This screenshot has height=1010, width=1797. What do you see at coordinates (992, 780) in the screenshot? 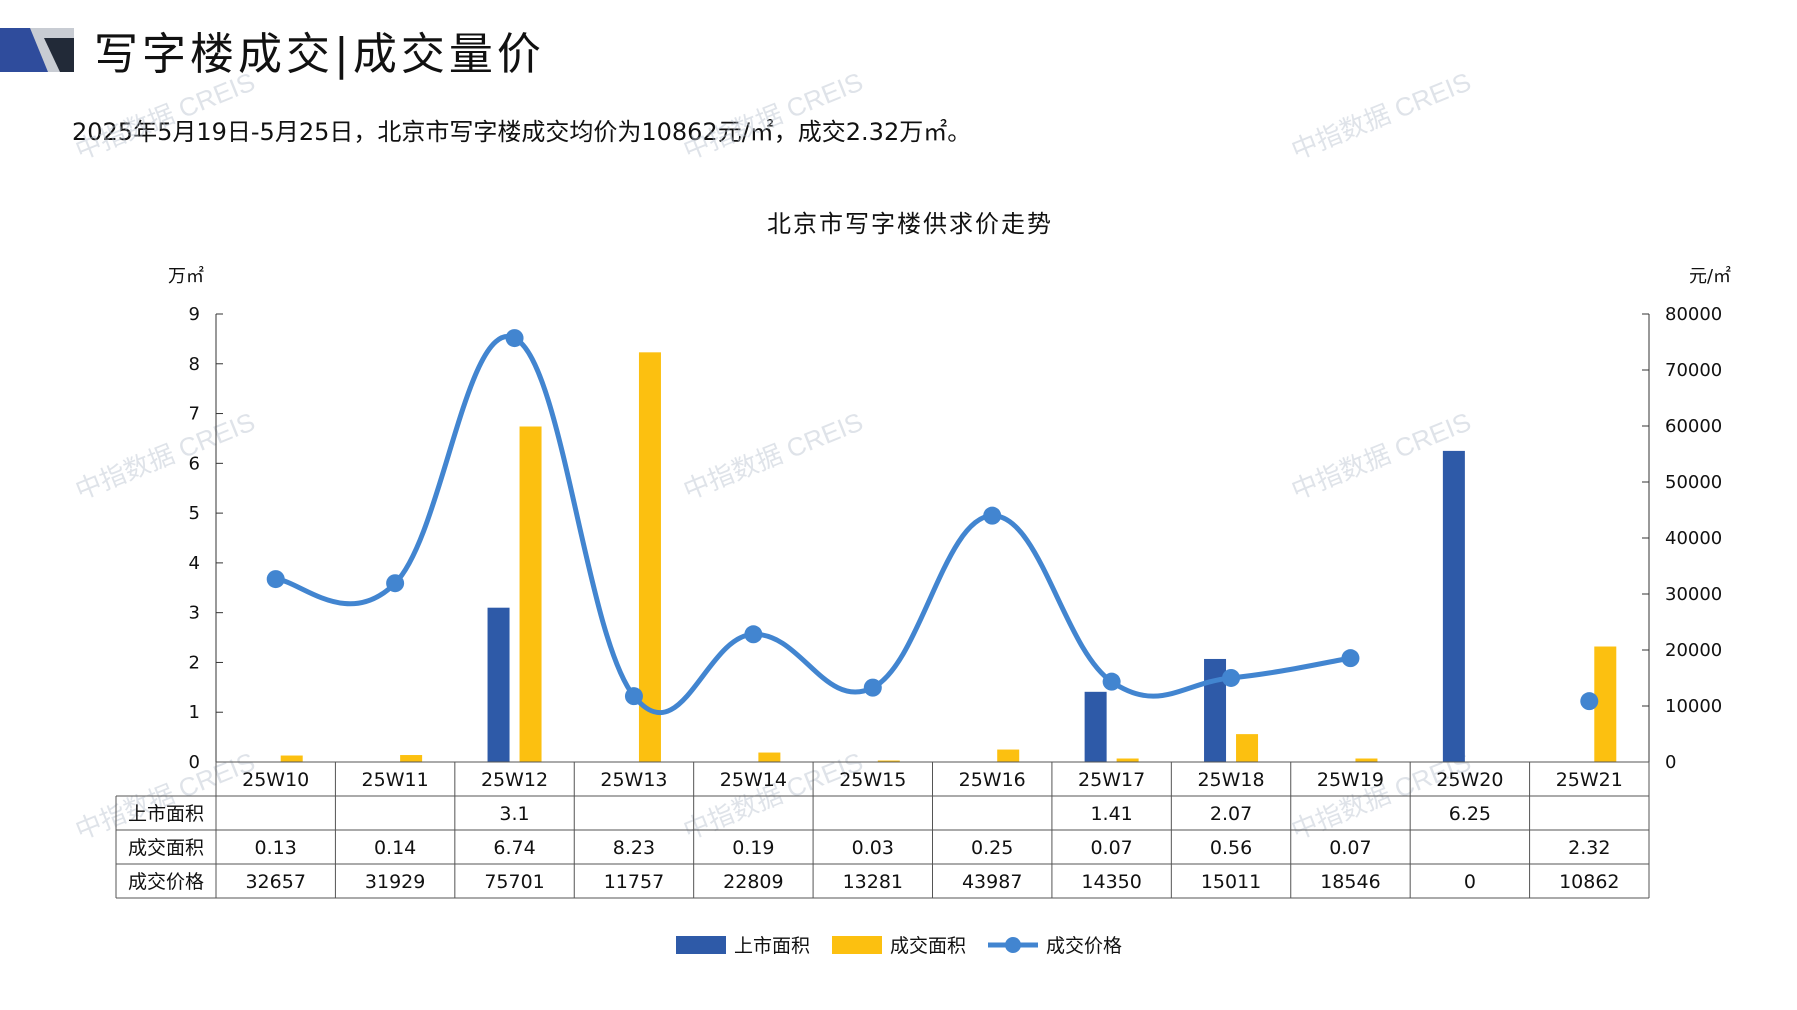
I see `category-label: 25W16` at bounding box center [992, 780].